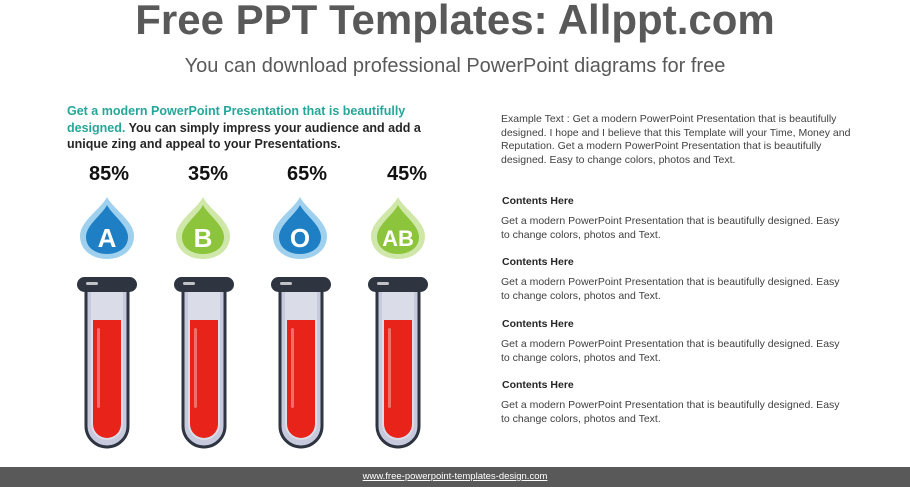 This screenshot has height=487, width=910. What do you see at coordinates (407, 174) in the screenshot?
I see `percent-label-ab: 45%` at bounding box center [407, 174].